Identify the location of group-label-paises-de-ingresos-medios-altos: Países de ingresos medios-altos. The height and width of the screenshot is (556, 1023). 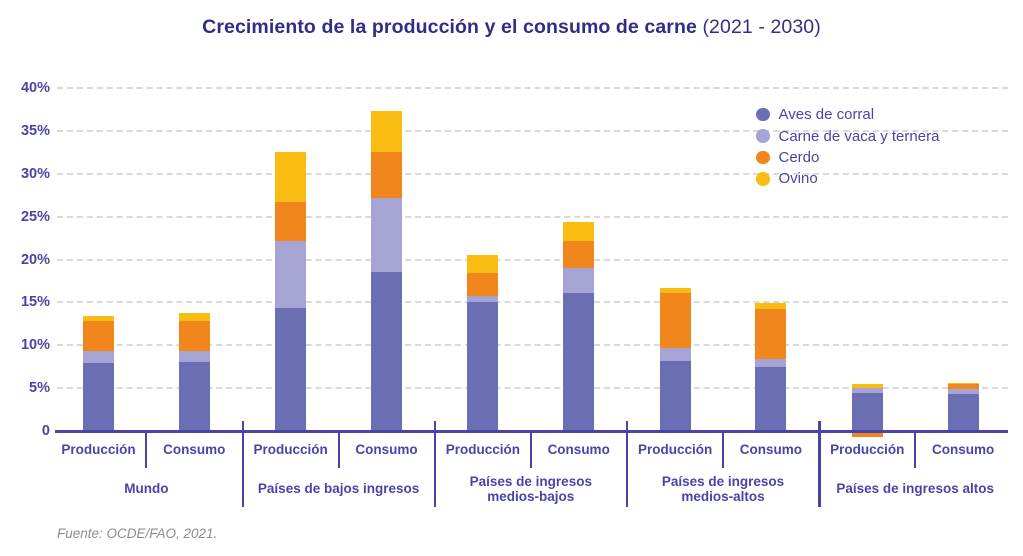
(723, 489).